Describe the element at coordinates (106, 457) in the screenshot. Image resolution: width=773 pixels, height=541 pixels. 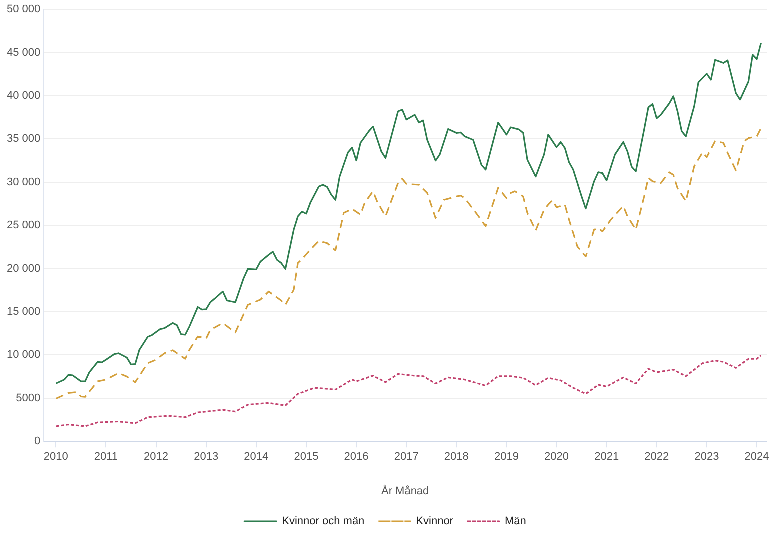
I see `x-tick-label: 2011` at that location.